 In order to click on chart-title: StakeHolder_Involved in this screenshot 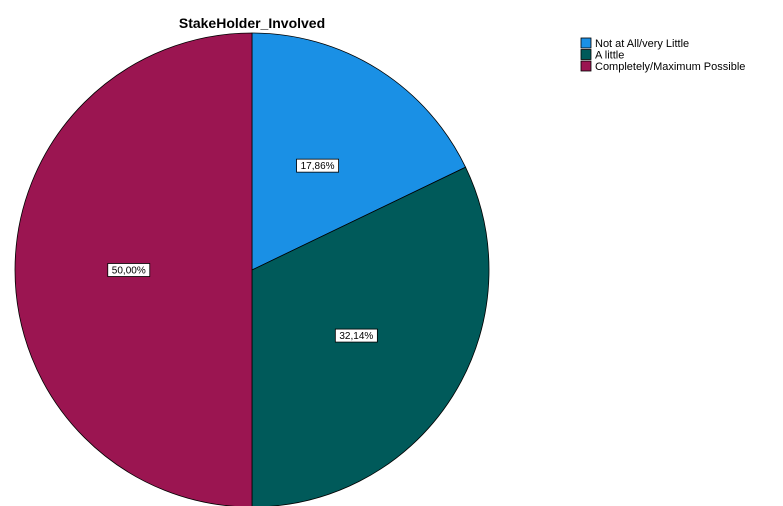, I will do `click(252, 23)`.